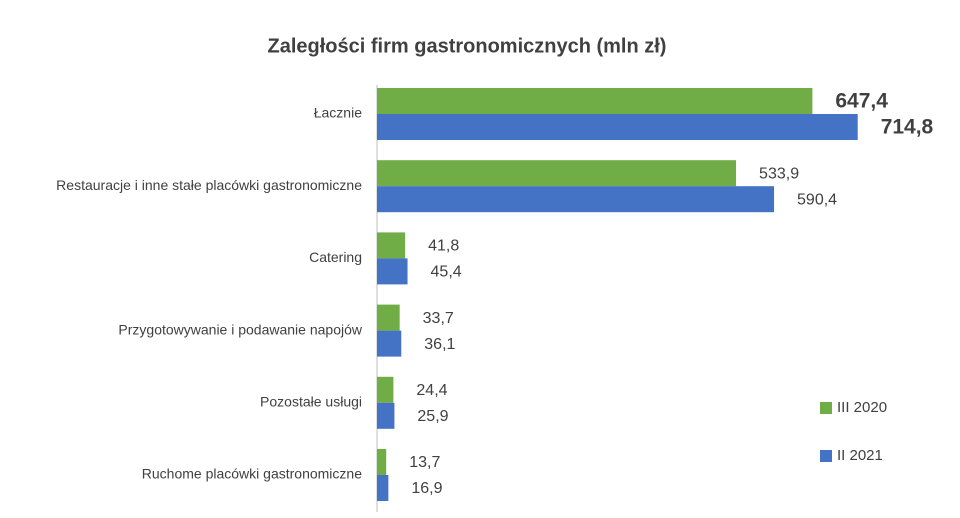 The height and width of the screenshot is (518, 960). I want to click on value-label: 13,7, so click(424, 462).